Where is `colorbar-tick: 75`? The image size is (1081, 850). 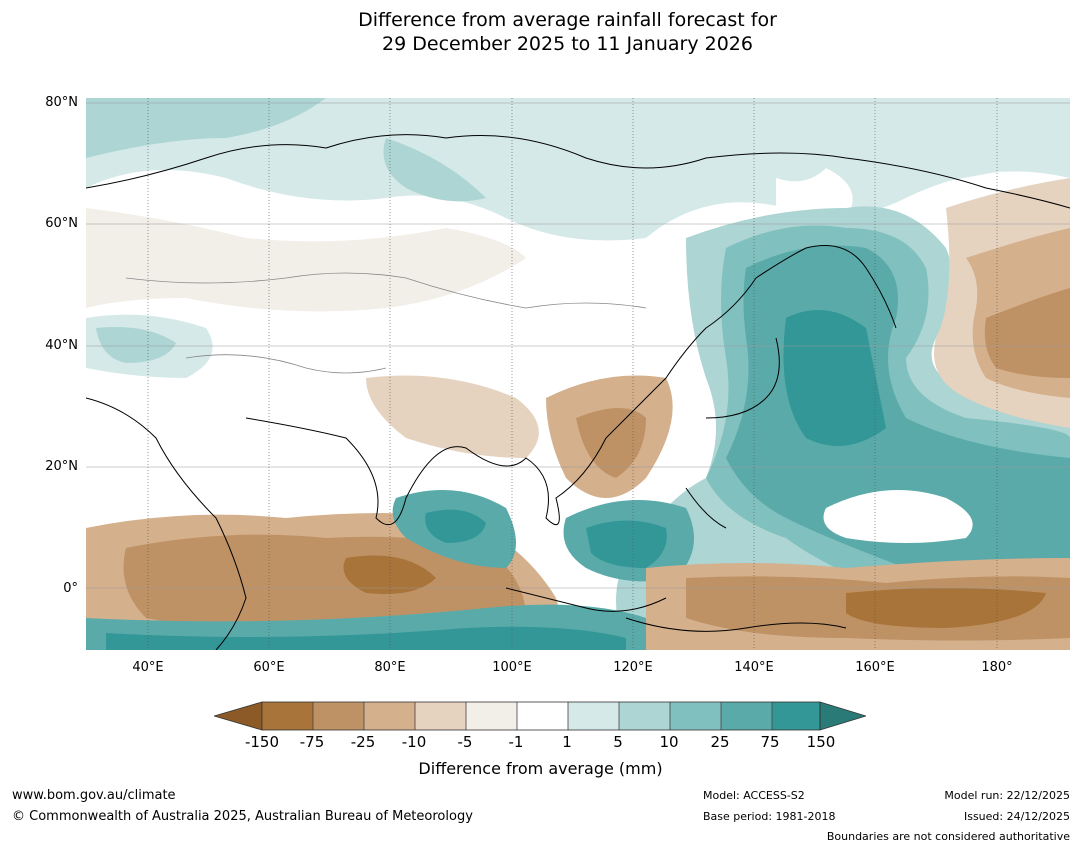
colorbar-tick: 75 is located at coordinates (770, 742).